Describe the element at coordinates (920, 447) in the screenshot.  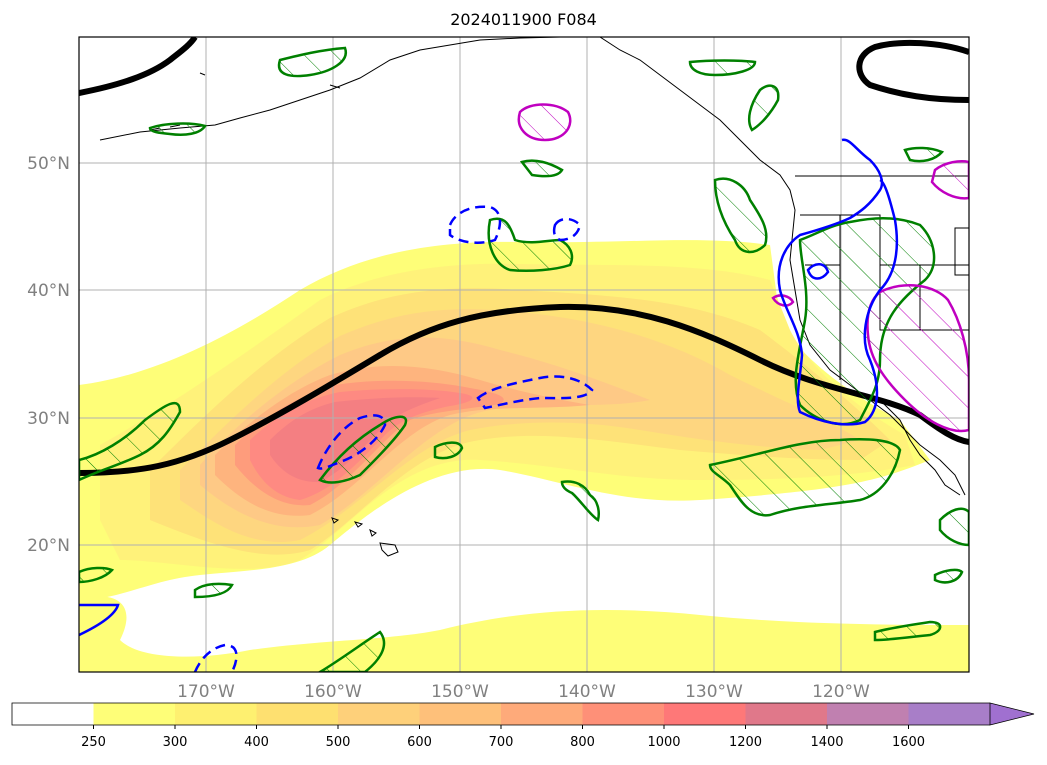
I see `baja-coast` at that location.